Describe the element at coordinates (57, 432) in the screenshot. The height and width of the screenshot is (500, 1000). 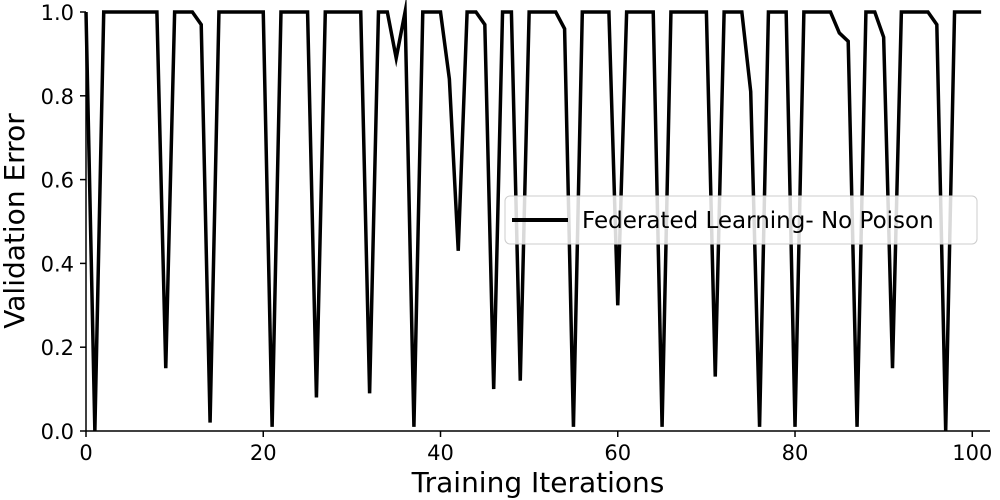
I see `y-tick-label: 0.0` at that location.